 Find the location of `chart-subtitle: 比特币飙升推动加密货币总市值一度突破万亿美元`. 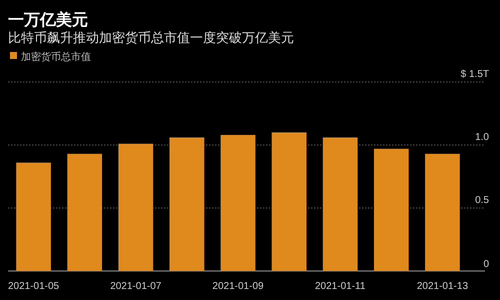

chart-subtitle: 比特币飙升推动加密货币总市值一度突破万亿美元 is located at coordinates (151, 37).